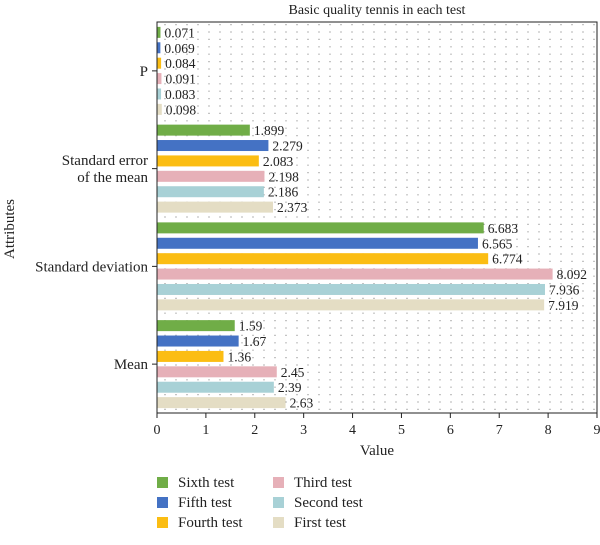 This screenshot has height=545, width=600. What do you see at coordinates (499, 430) in the screenshot?
I see `x-tick-label: 7` at bounding box center [499, 430].